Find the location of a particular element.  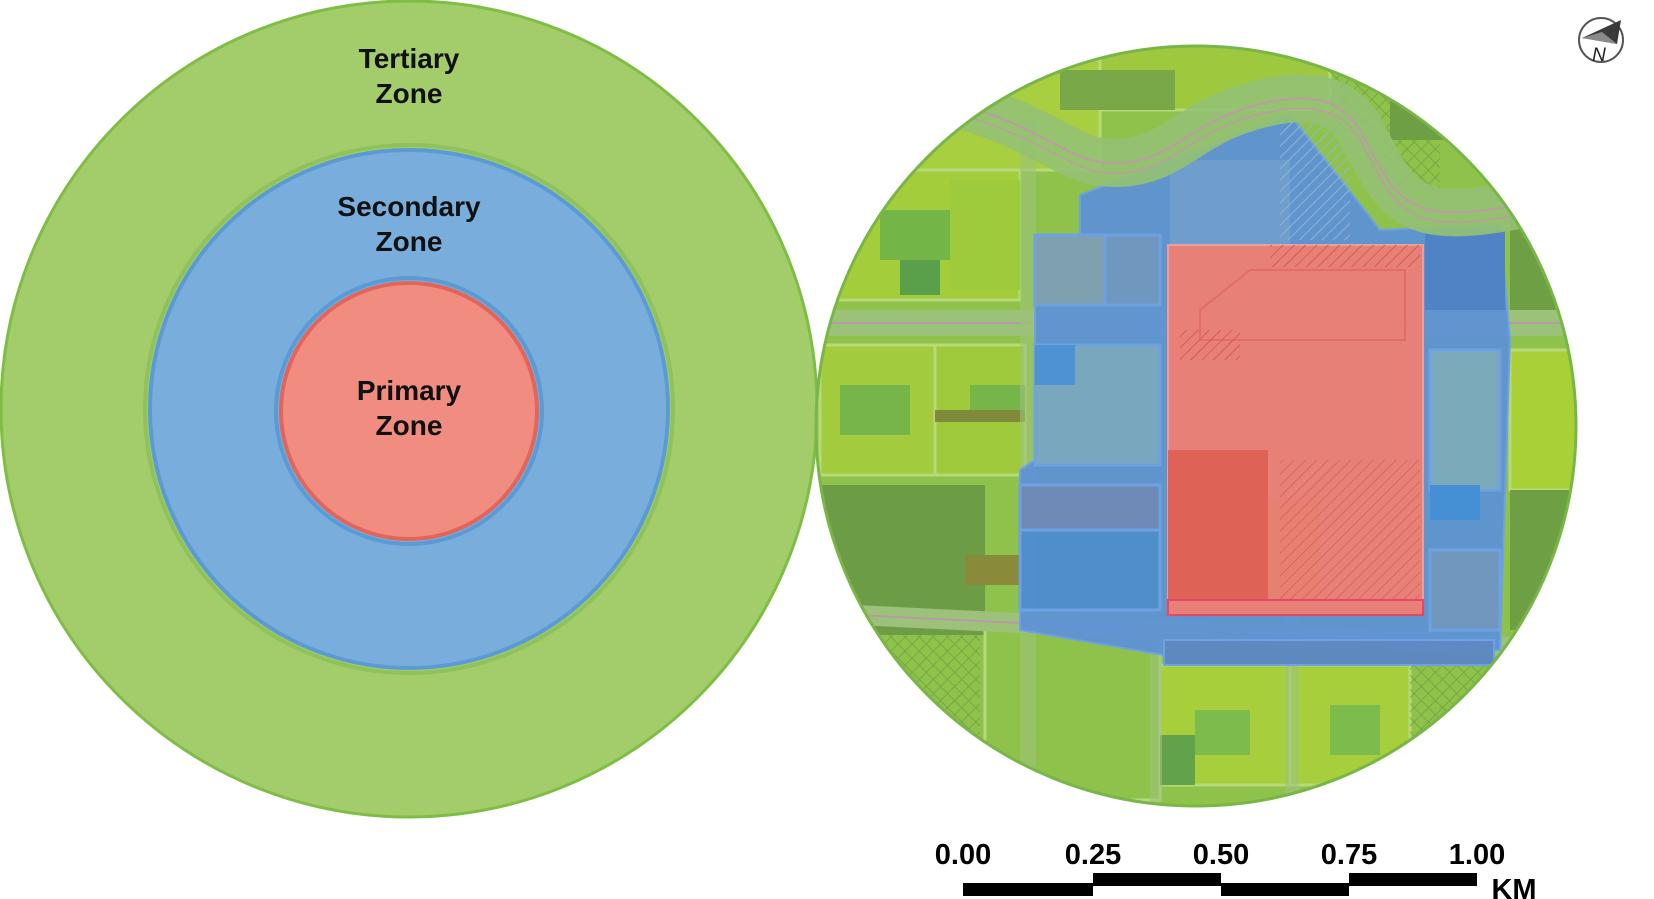

primary-parcel is located at coordinates (1218, 525).